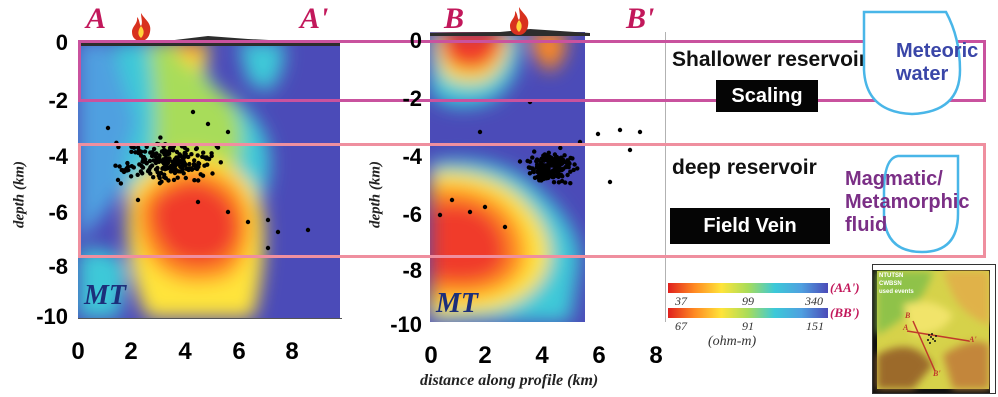 The width and height of the screenshot is (998, 397). Describe the element at coordinates (314, 18) in the screenshot. I see `profile-end-a: A'` at that location.